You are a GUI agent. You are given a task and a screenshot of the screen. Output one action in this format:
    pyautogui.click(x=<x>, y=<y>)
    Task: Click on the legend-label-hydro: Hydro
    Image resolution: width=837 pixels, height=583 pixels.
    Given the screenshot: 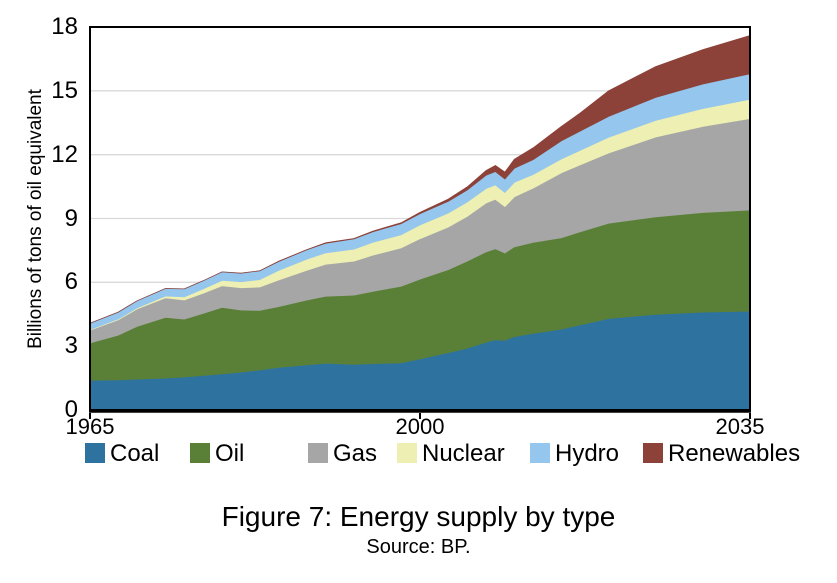 What is the action you would take?
    pyautogui.click(x=587, y=453)
    